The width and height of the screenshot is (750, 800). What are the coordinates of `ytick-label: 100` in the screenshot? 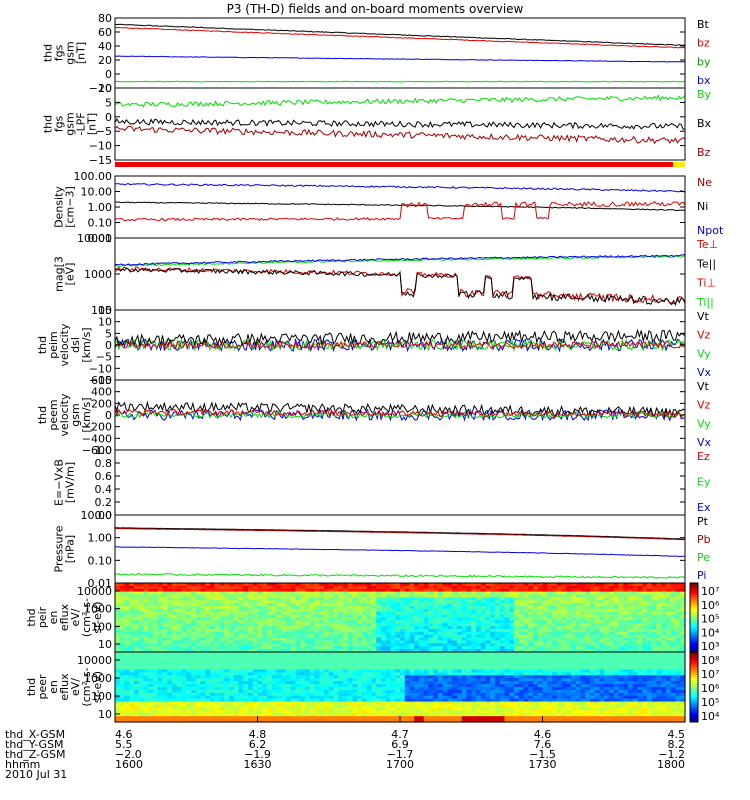 It's located at (101, 626).